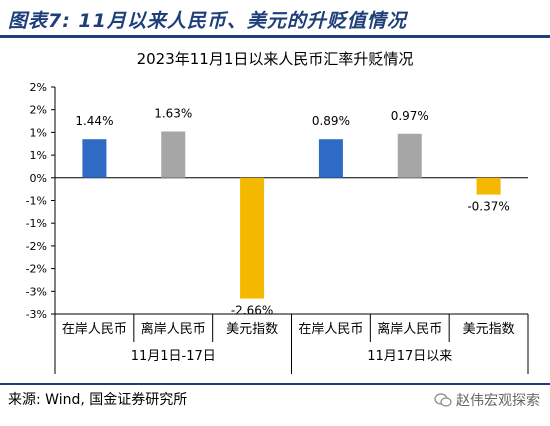 The width and height of the screenshot is (550, 426). Describe the element at coordinates (38, 178) in the screenshot. I see `y-tick-label: 0%` at that location.